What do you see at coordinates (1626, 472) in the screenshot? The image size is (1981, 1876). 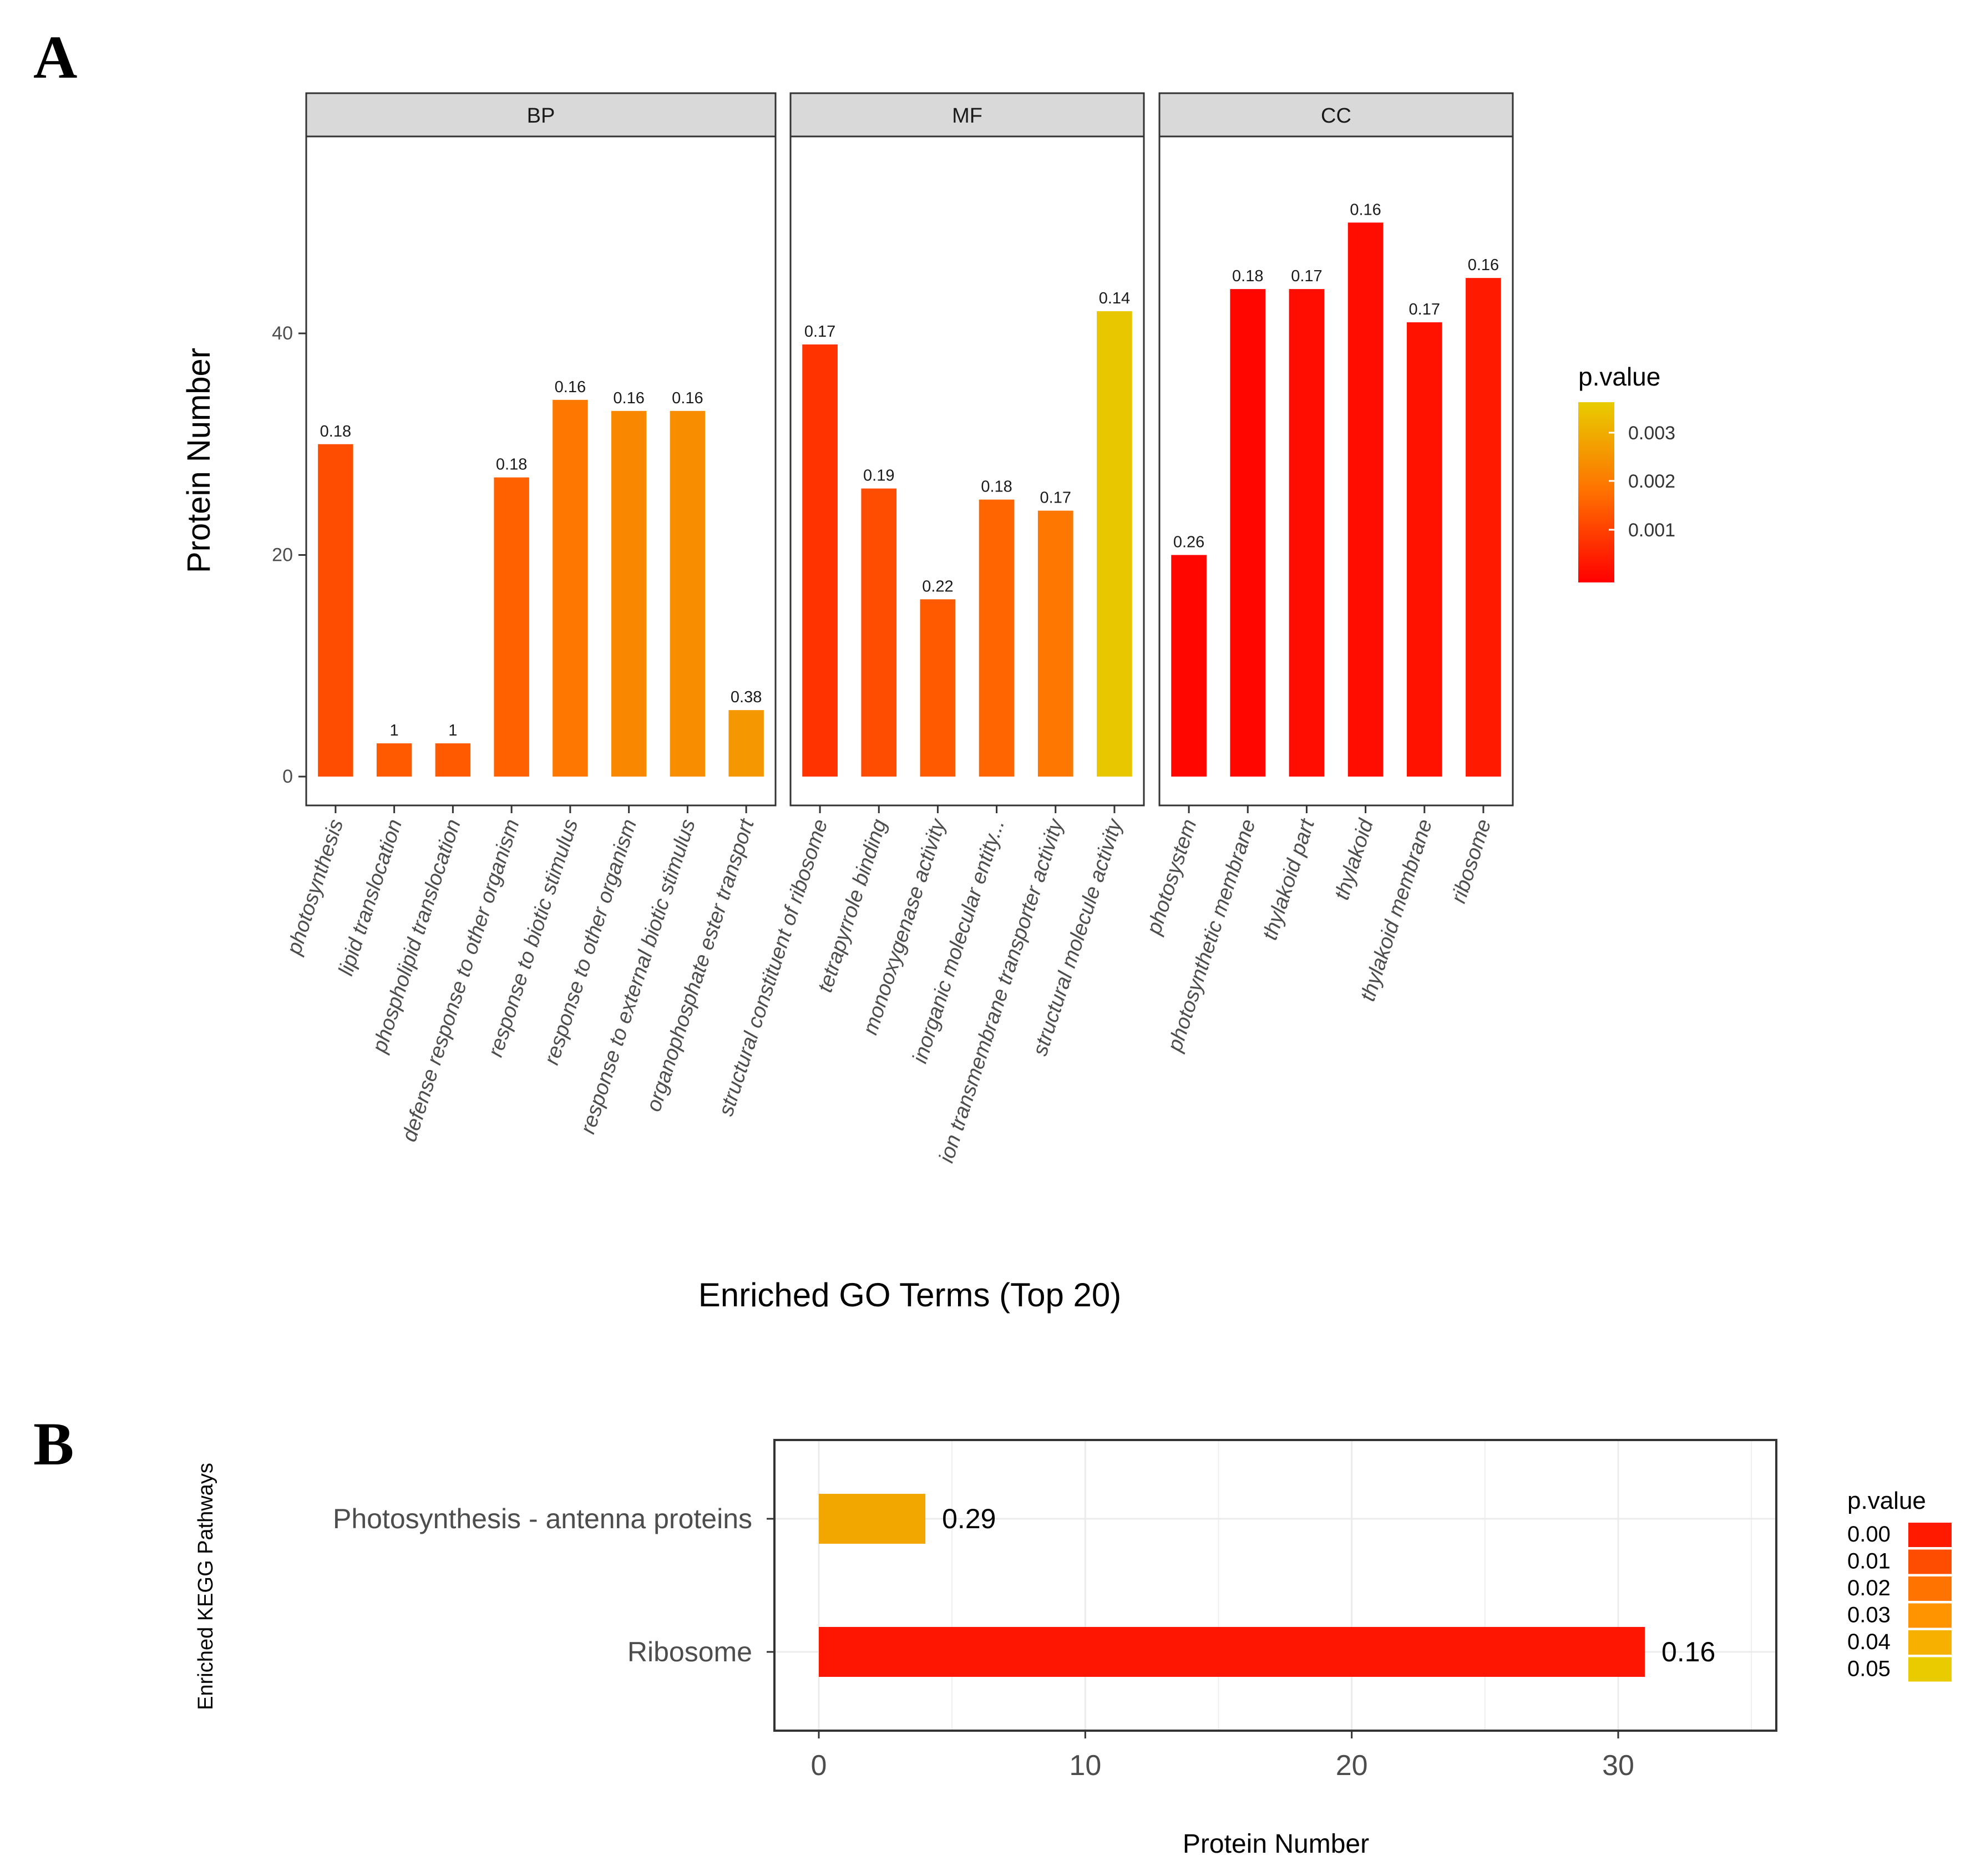 I see `go-pvalue-legend: p.value 0.003 0.002 0.001` at bounding box center [1626, 472].